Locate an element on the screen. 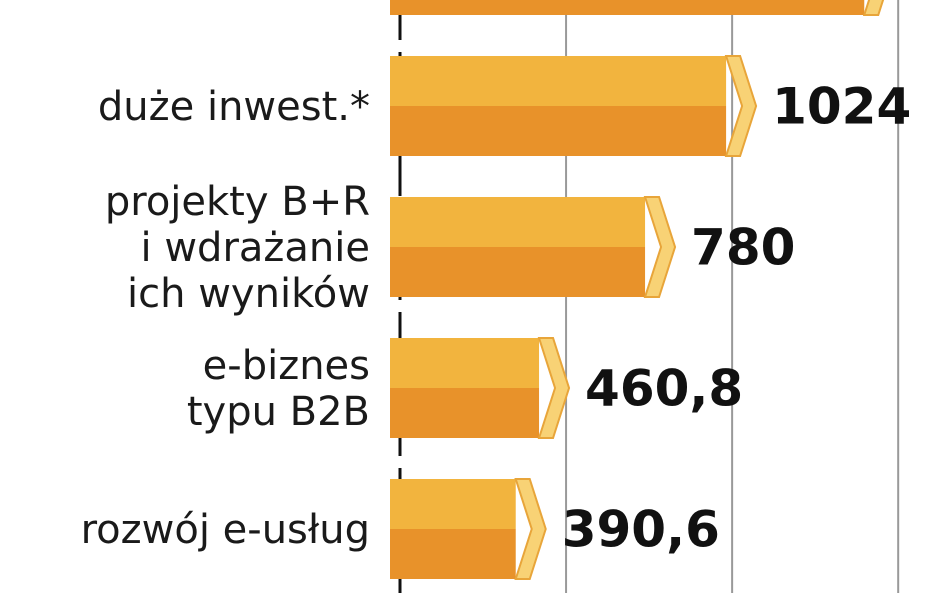 The height and width of the screenshot is (593, 948). category-label: projekty B+R i wdrażanie ich wyników is located at coordinates (237, 248).